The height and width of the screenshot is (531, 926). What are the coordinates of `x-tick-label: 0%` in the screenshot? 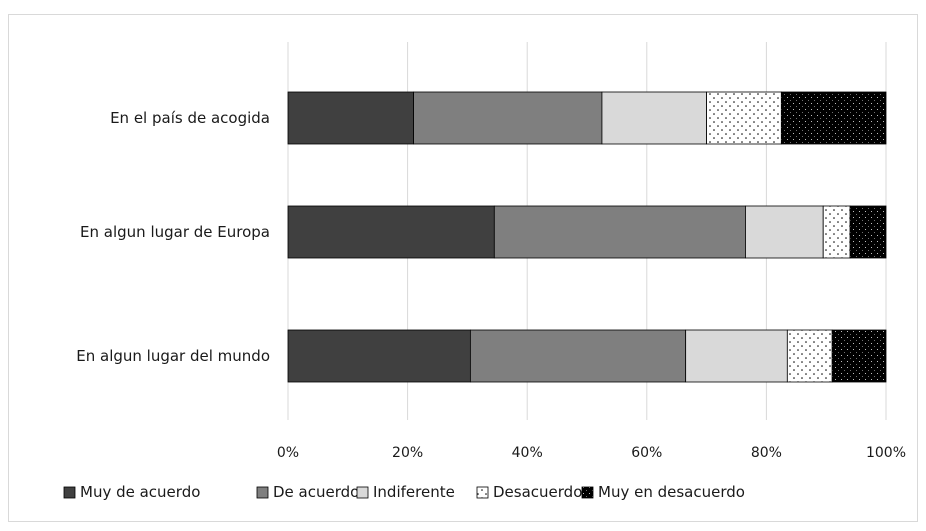 It's located at (288, 453).